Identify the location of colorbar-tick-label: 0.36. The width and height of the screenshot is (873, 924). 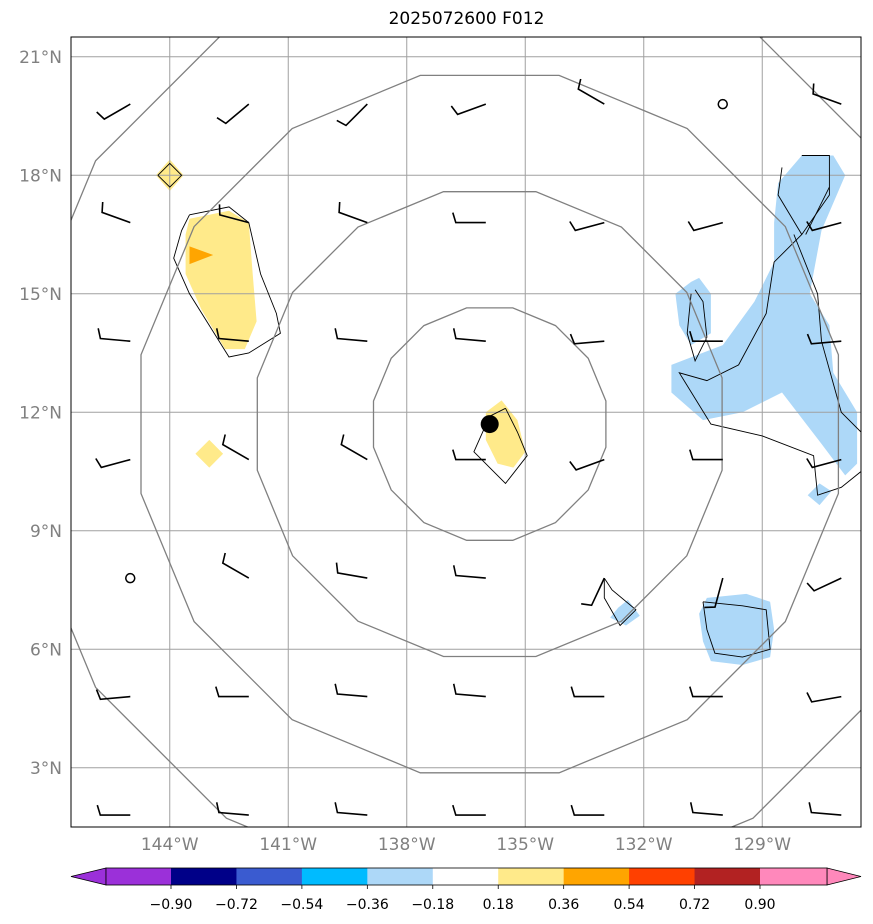
(563, 905).